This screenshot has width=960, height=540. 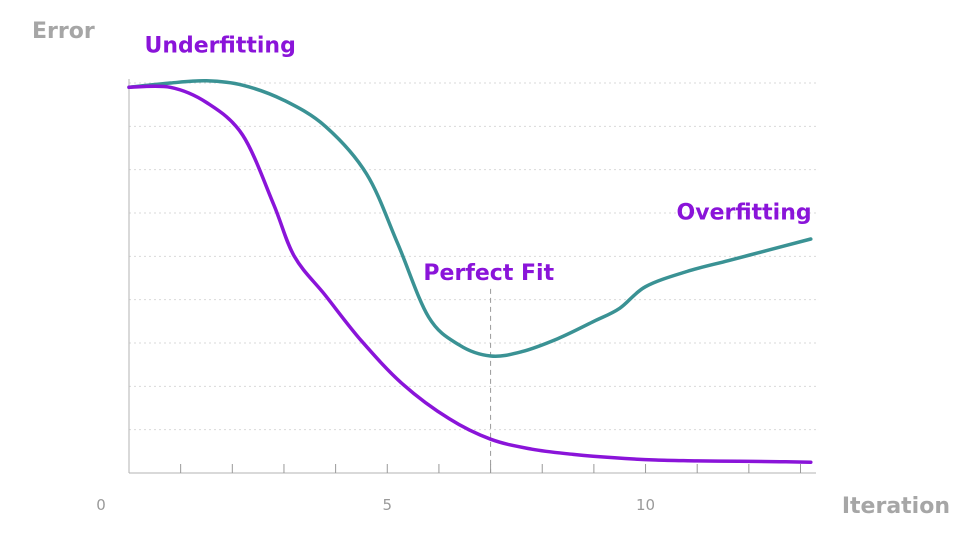 I want to click on y-axis-title: Error, so click(x=63, y=31).